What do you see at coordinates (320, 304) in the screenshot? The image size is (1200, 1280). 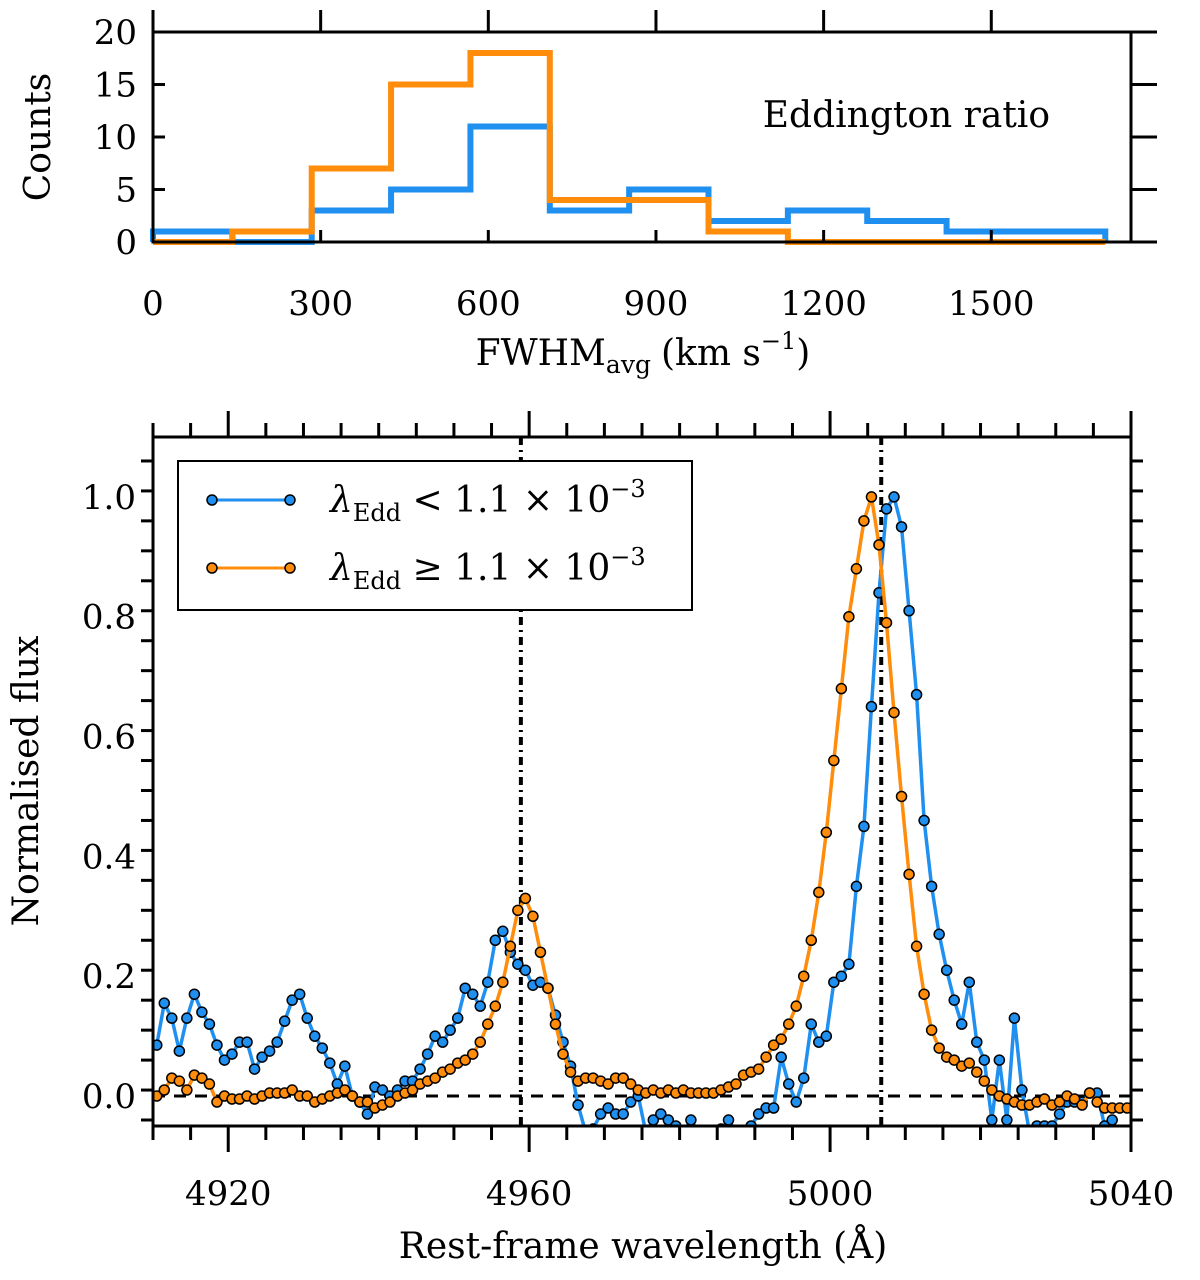 I see `histogram-xtick-label: 300` at bounding box center [320, 304].